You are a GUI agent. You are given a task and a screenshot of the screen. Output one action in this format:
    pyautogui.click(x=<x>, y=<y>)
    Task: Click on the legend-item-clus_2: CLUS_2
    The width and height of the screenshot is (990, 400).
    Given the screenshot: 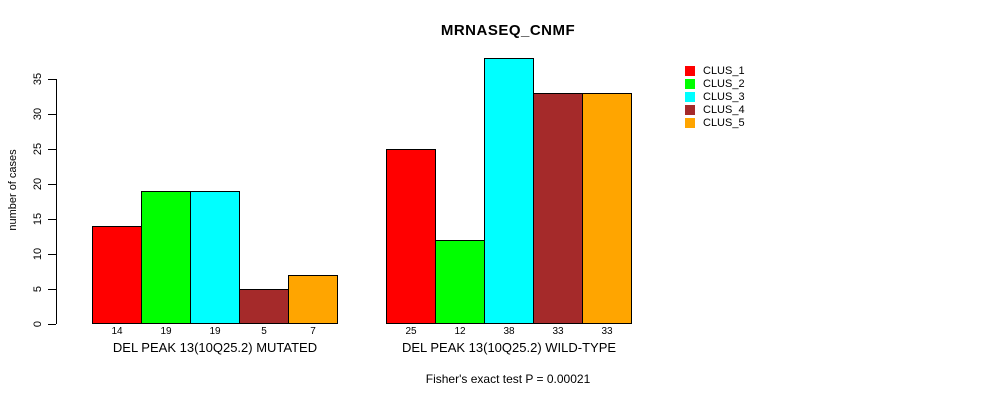 What is the action you would take?
    pyautogui.click(x=715, y=84)
    